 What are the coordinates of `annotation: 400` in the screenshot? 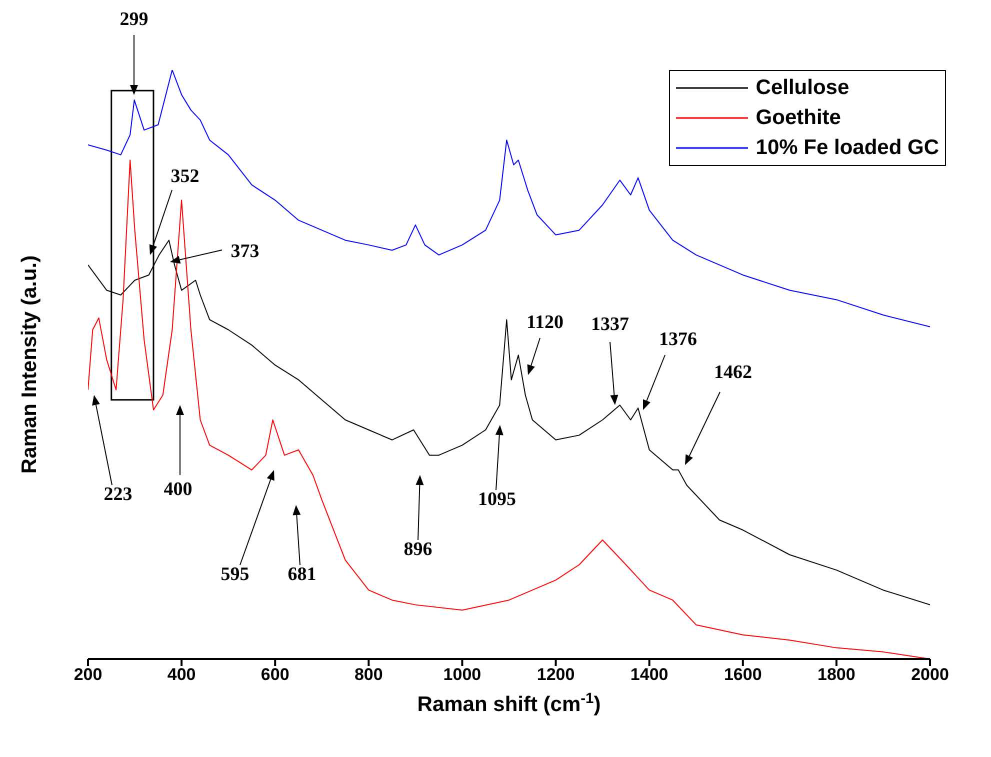 It's located at (178, 489).